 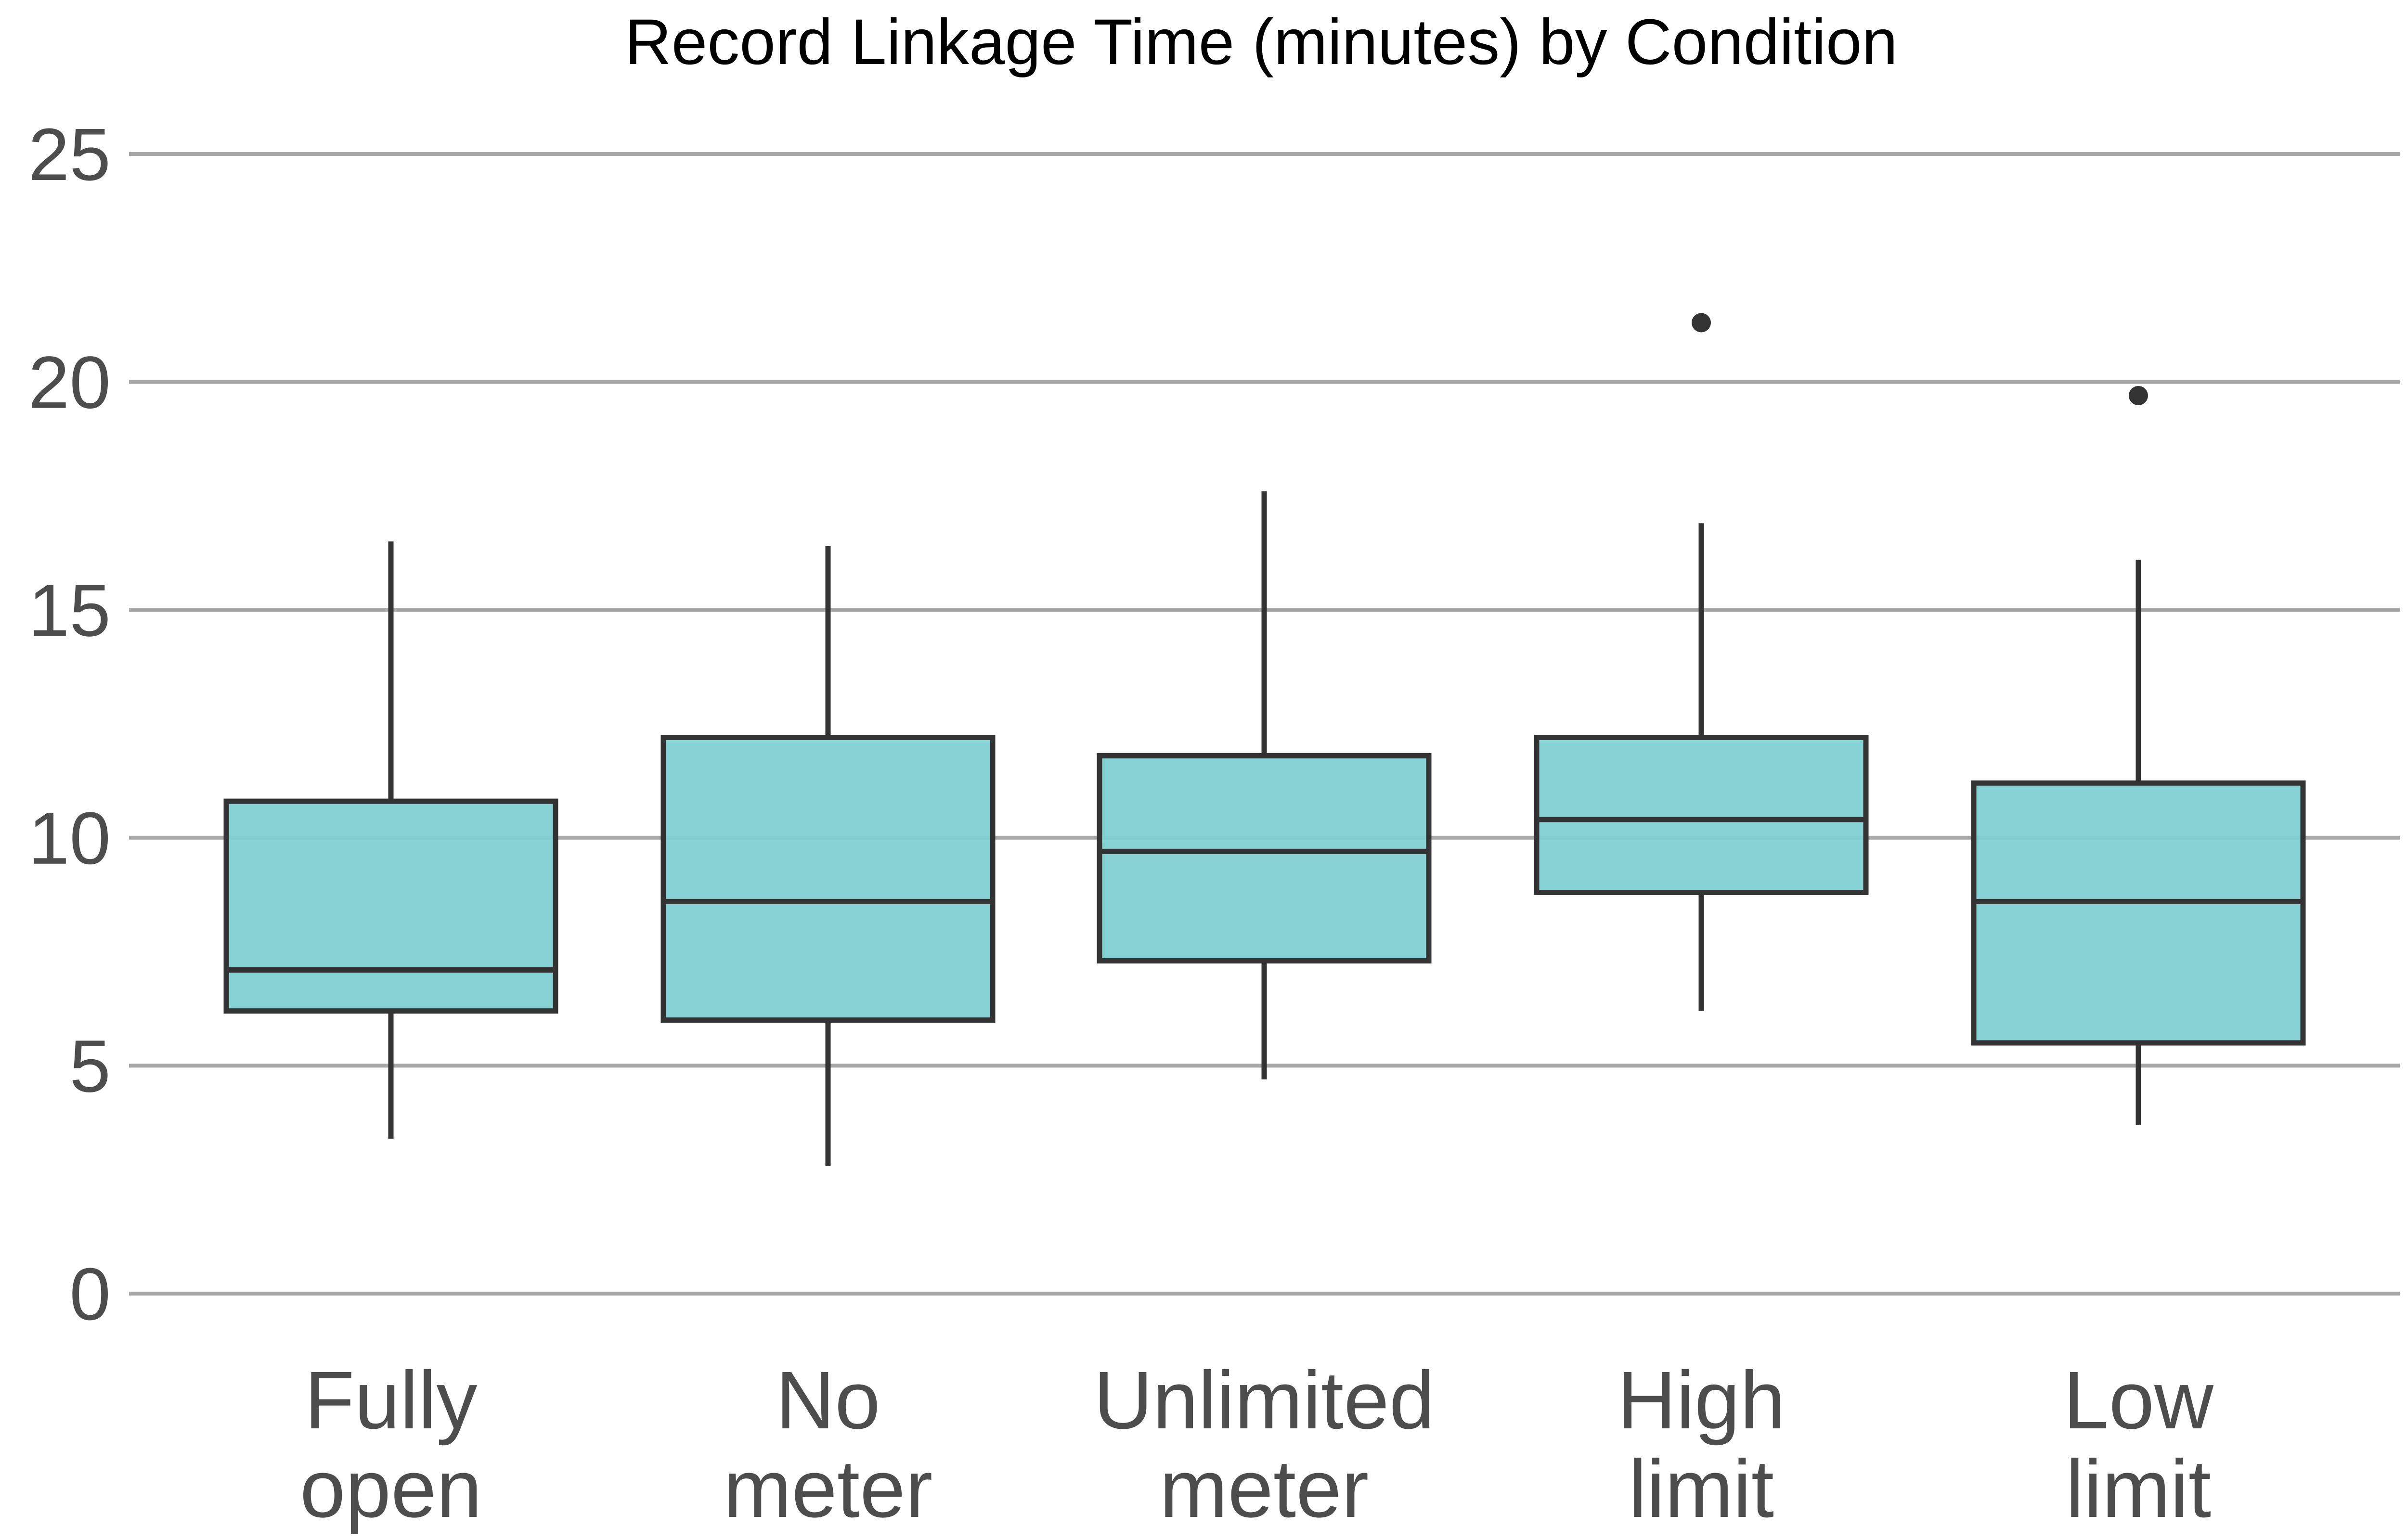 I want to click on x-category-label: No meter, so click(x=828, y=1445).